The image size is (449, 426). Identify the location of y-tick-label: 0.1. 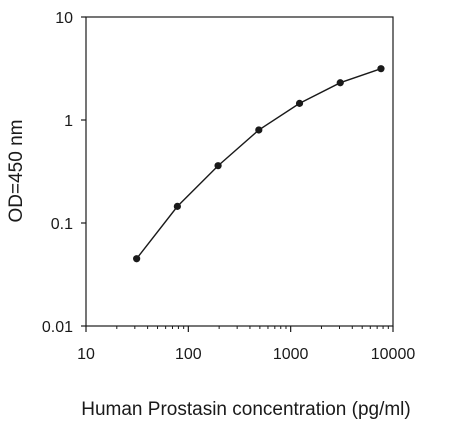
(62, 224).